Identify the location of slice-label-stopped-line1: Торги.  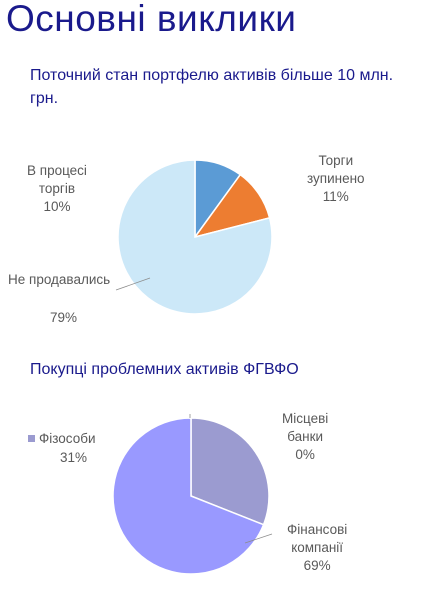
(336, 160).